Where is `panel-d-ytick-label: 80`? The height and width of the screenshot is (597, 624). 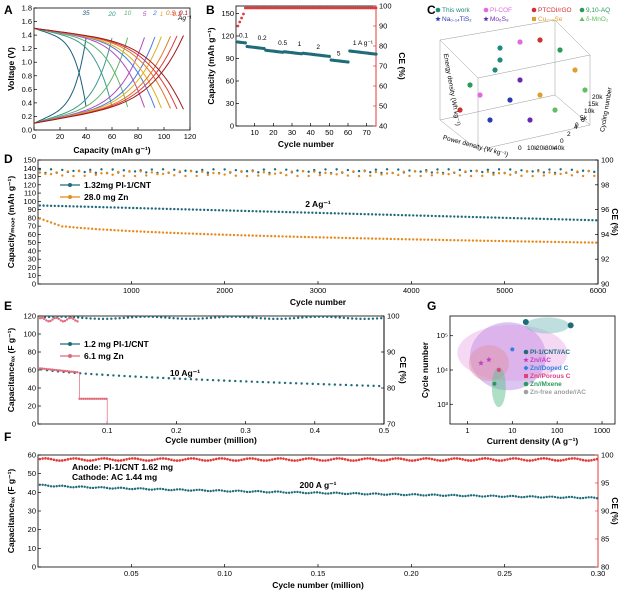
panel-d-ytick-label: 80 is located at coordinates (32, 217).